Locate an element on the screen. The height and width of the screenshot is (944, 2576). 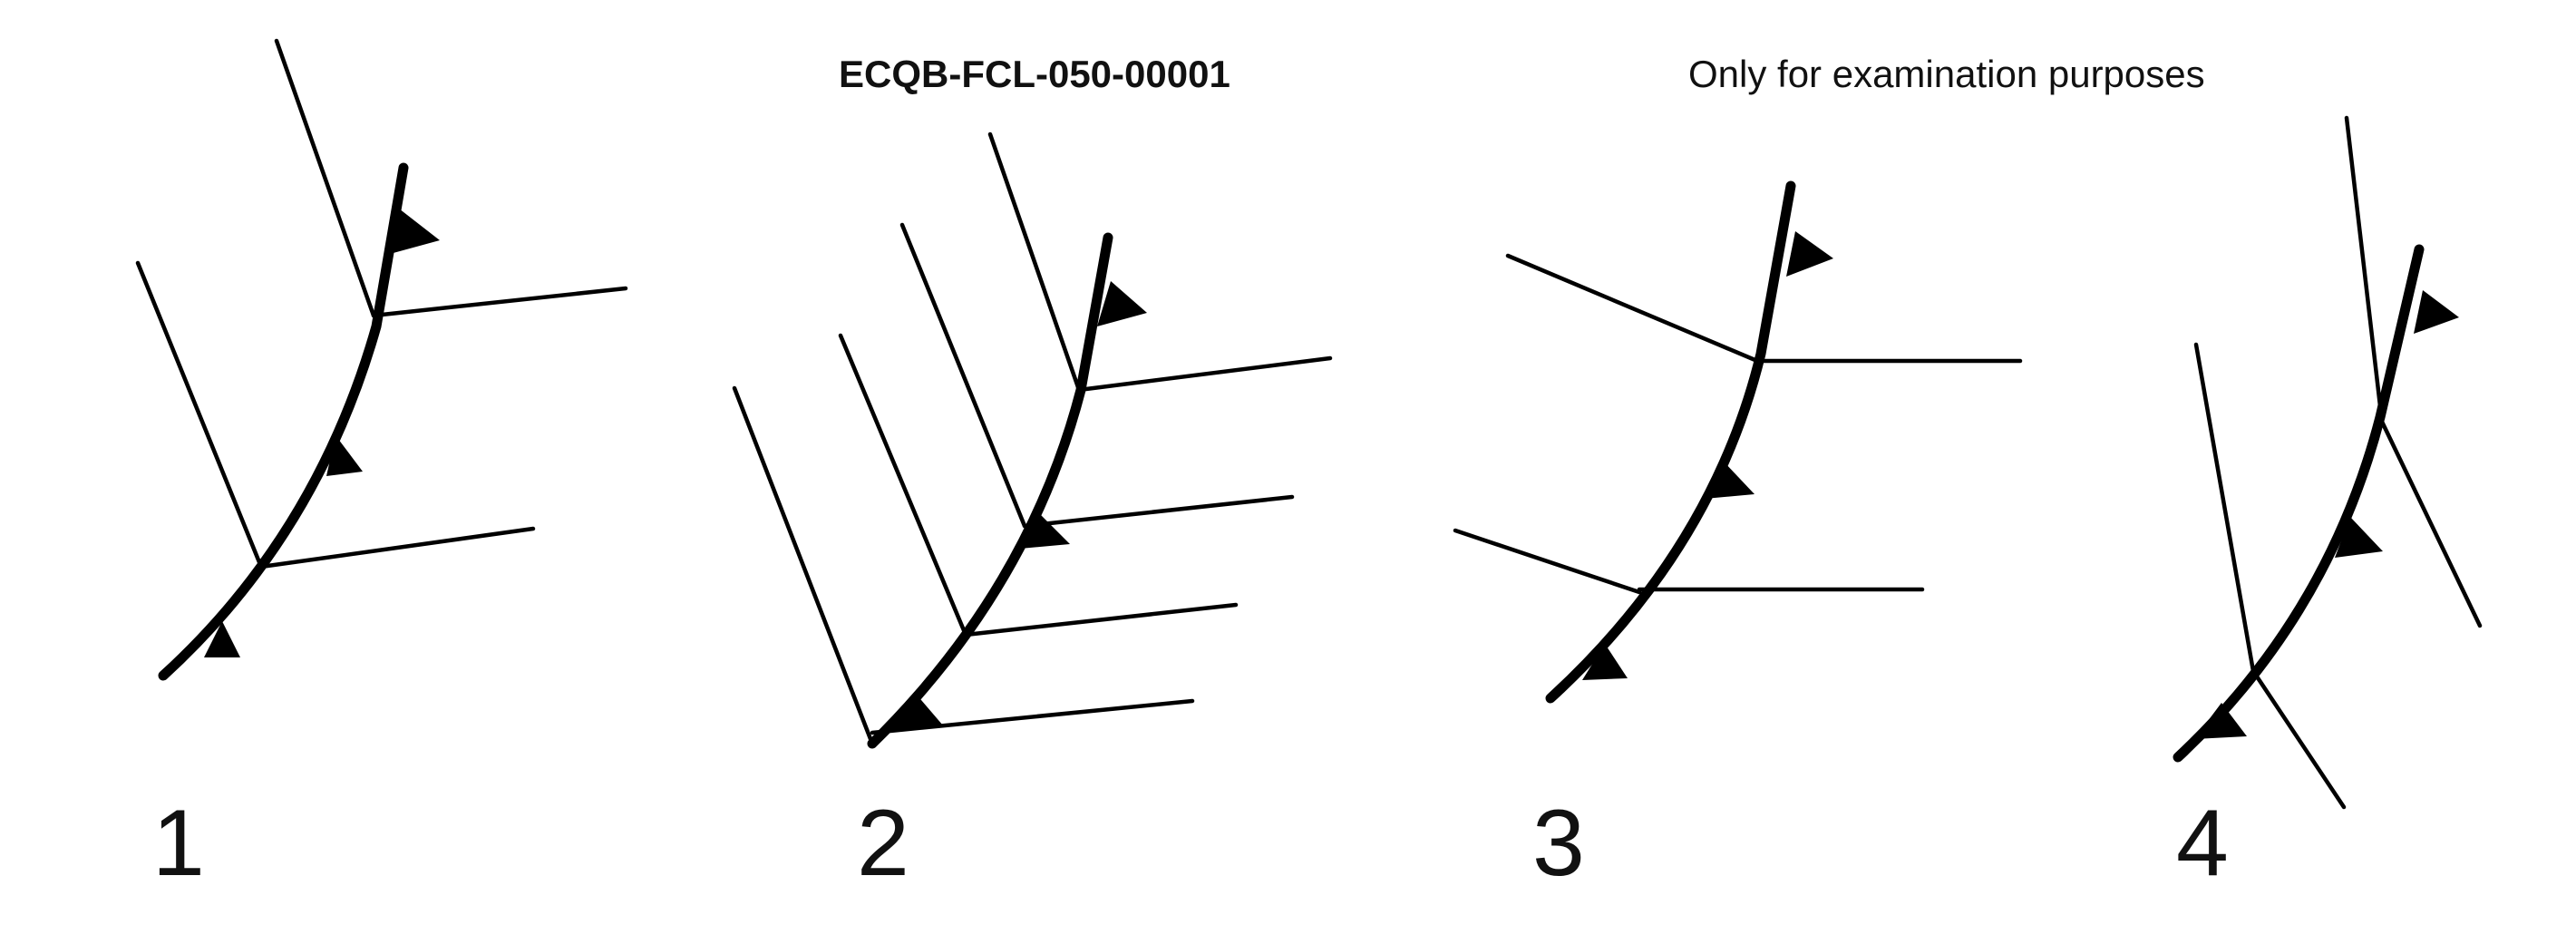
panel-number: 4 is located at coordinates (2202, 843).